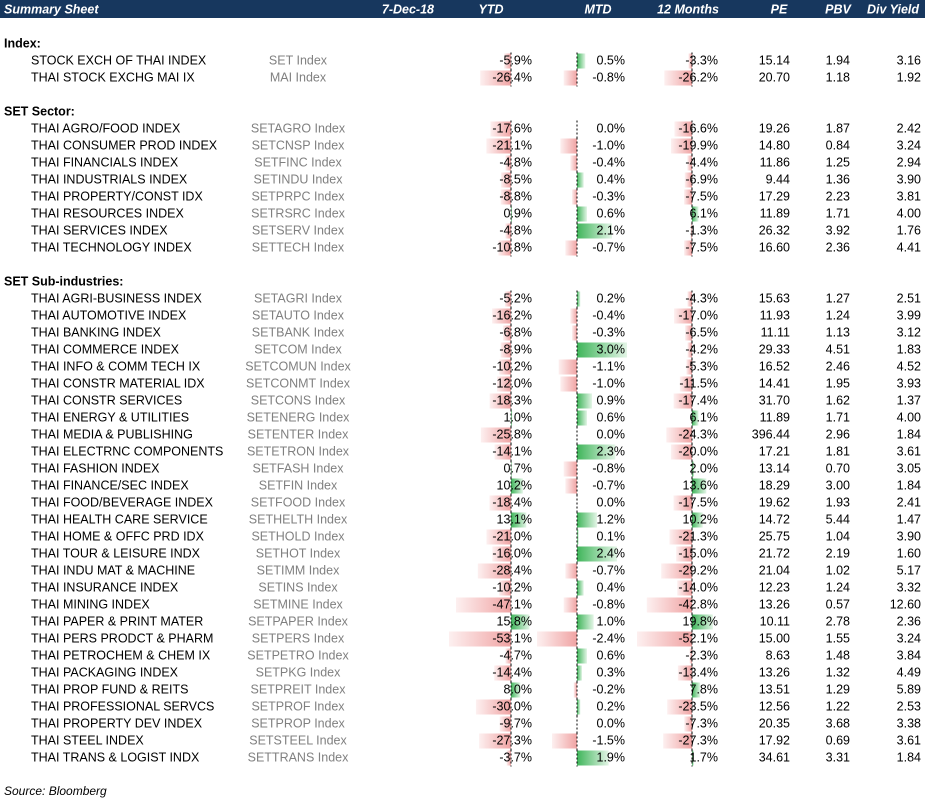  I want to click on metric-value: 3.16, so click(909, 60).